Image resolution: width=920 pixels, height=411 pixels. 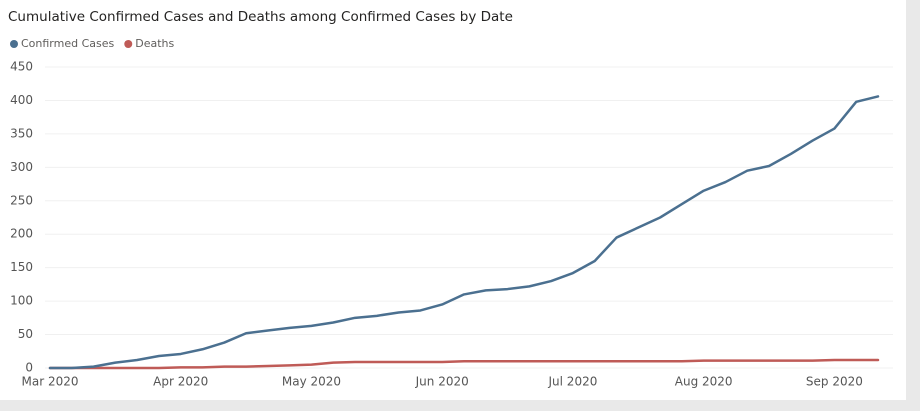 What do you see at coordinates (21, 200) in the screenshot?
I see `y-tick-label: 250` at bounding box center [21, 200].